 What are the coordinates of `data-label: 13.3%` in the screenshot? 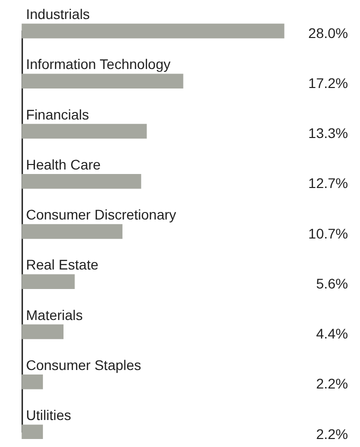 It's located at (328, 133).